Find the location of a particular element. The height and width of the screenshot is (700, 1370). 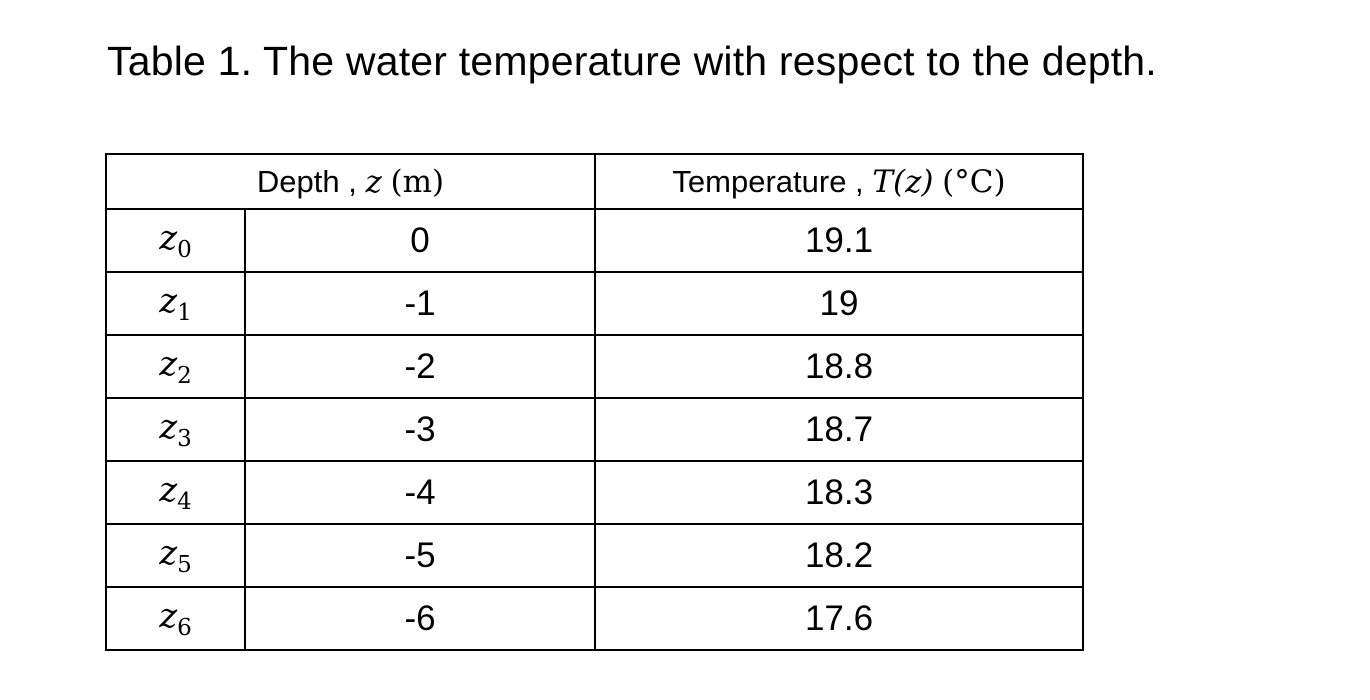

temperature-cell: 19.1 is located at coordinates (839, 240).